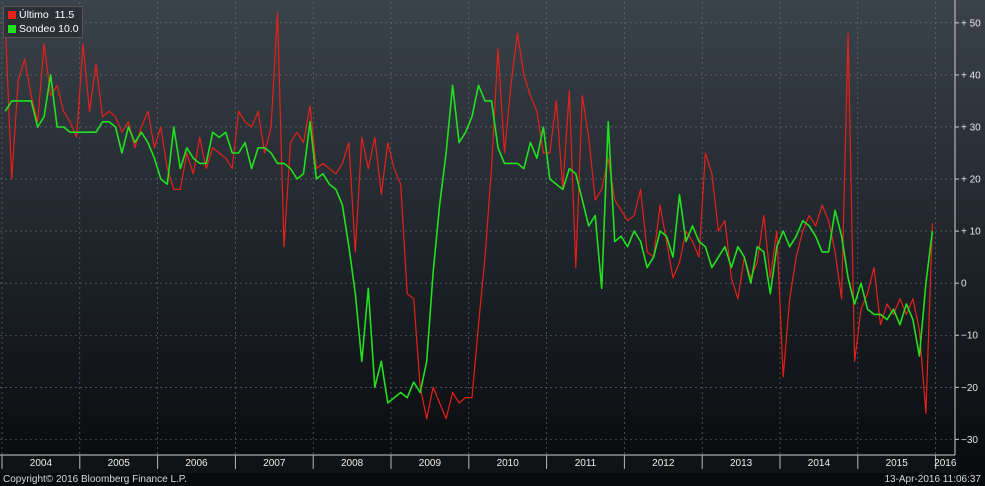 This screenshot has height=486, width=985. I want to click on y-tick-label: + 50, so click(971, 23).